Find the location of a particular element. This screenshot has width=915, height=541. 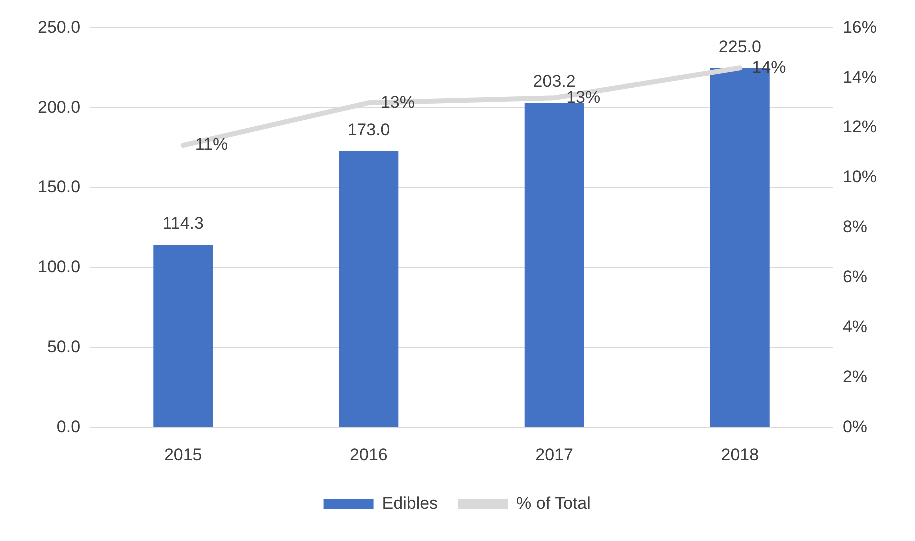

data-label: 13% is located at coordinates (397, 102).